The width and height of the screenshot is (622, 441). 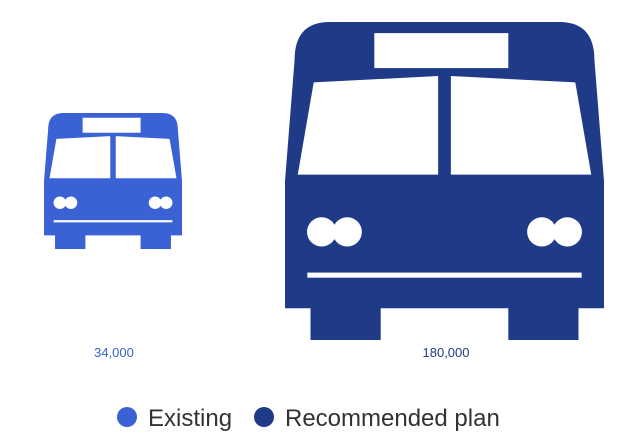 I want to click on legend-label-existing: Existing, so click(x=190, y=418).